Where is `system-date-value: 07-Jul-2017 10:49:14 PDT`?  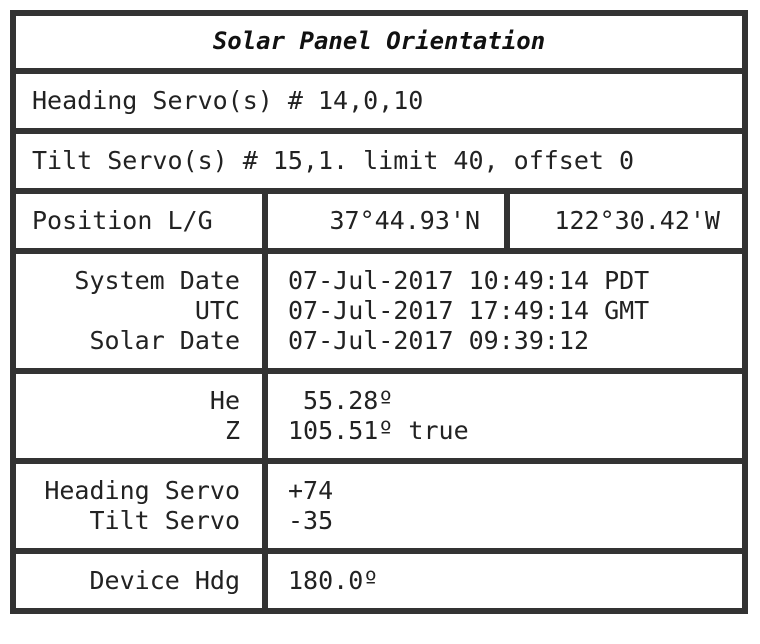 system-date-value: 07-Jul-2017 10:49:14 PDT is located at coordinates (469, 280).